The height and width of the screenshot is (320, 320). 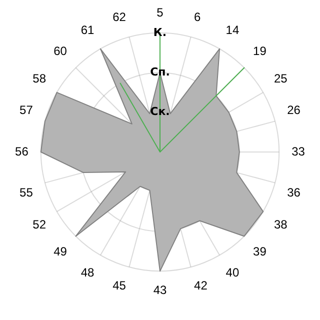 What do you see at coordinates (27, 110) in the screenshot?
I see `spoke-label: 57` at bounding box center [27, 110].